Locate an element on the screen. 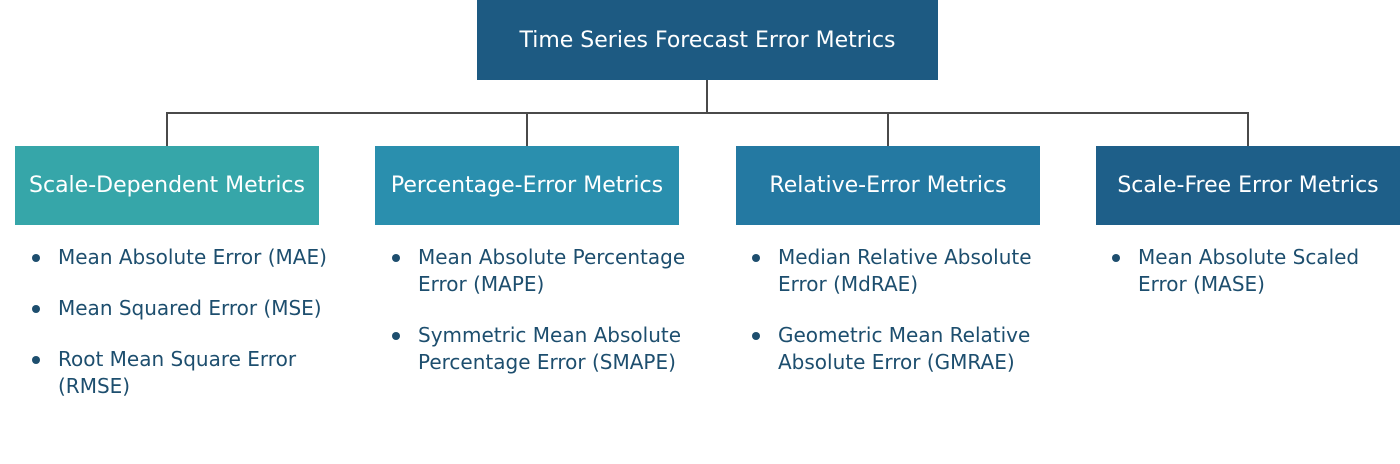 The height and width of the screenshot is (464, 1400). category-node-scale-dependent: Scale-Dependent Metrics is located at coordinates (167, 185).